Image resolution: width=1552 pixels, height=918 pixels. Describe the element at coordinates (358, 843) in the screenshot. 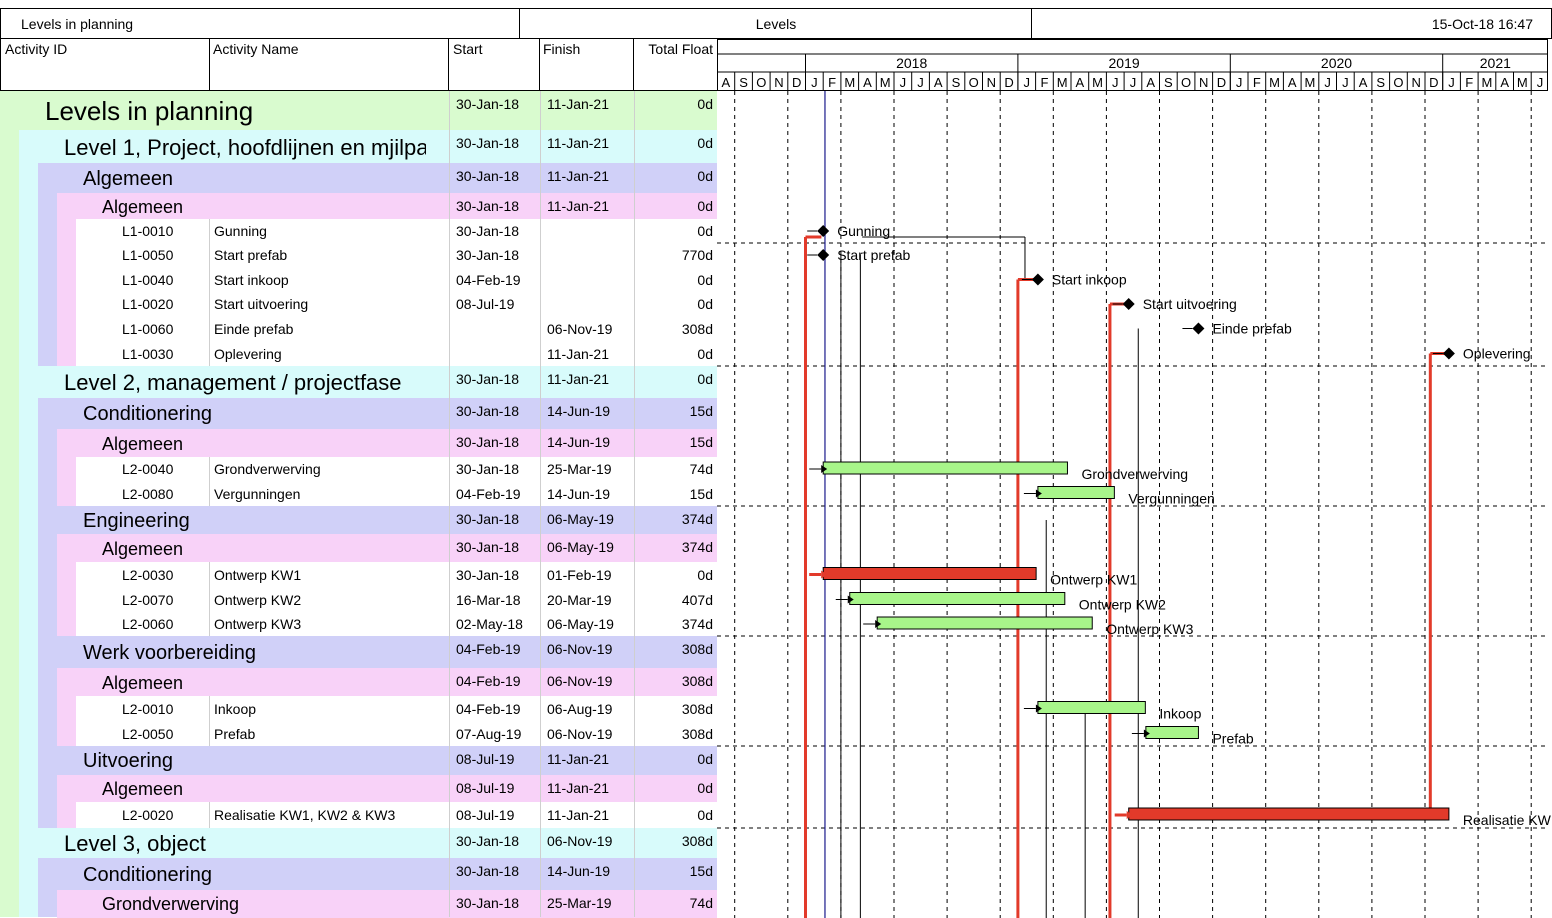

I see `wbs-row: Level 3, object 30-Jan-18 06-Nov-19 308d` at that location.